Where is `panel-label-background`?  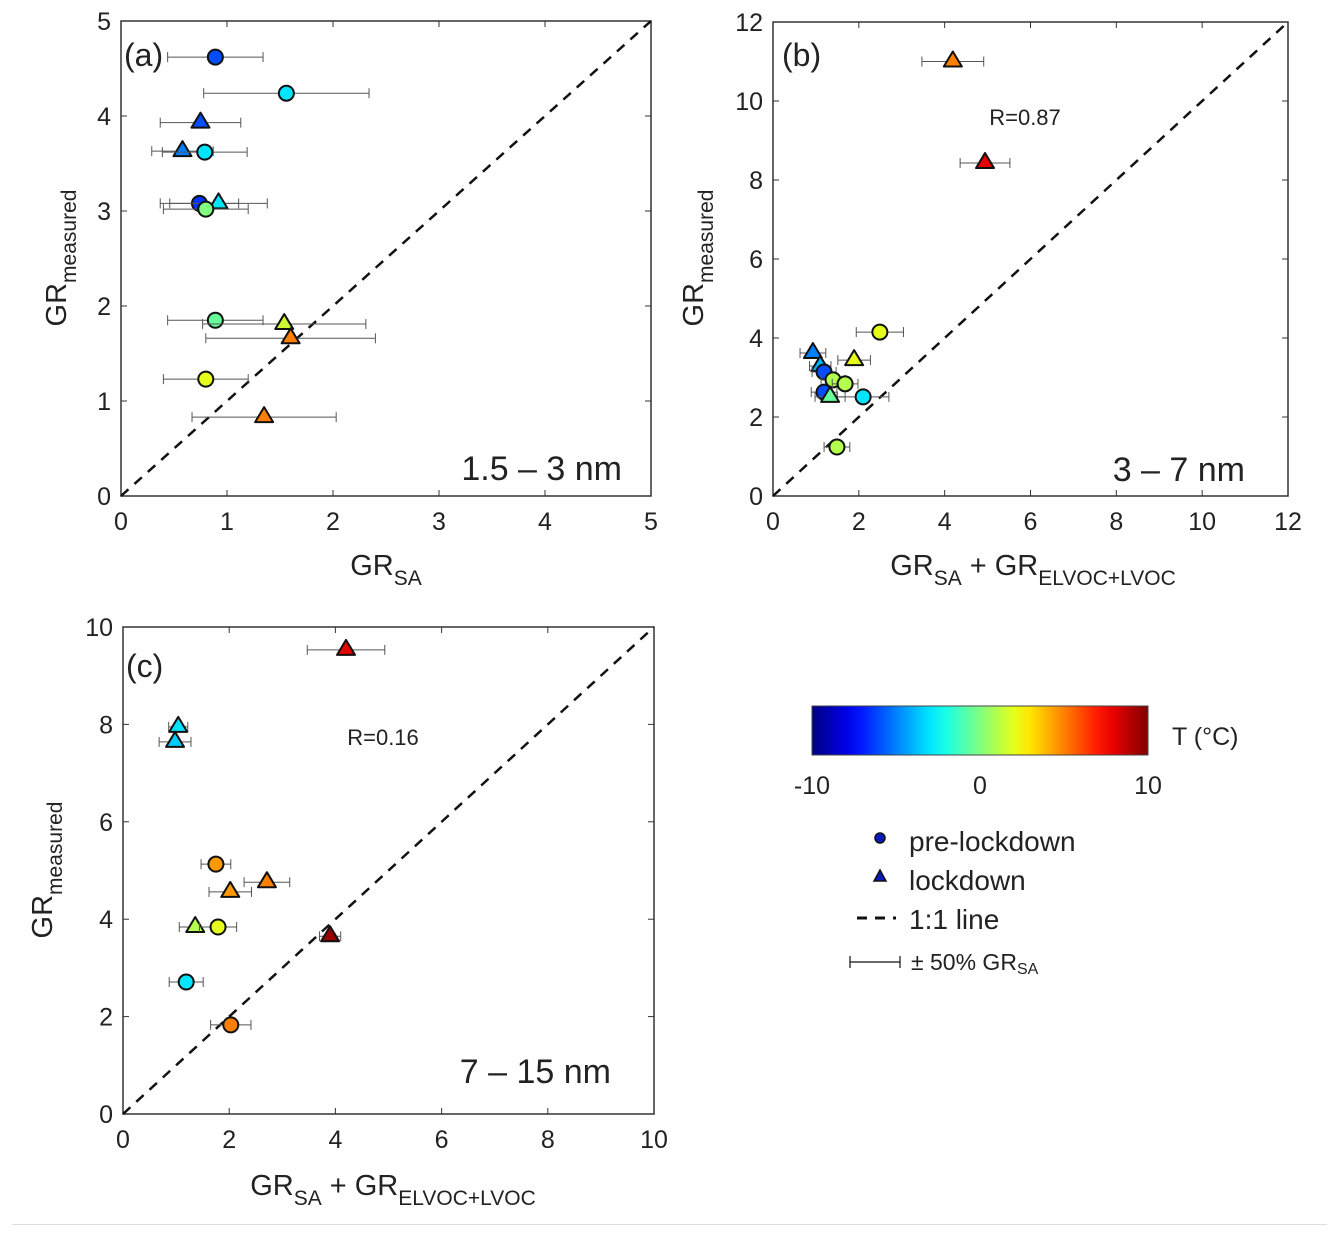
panel-label-background is located at coordinates (799, 52).